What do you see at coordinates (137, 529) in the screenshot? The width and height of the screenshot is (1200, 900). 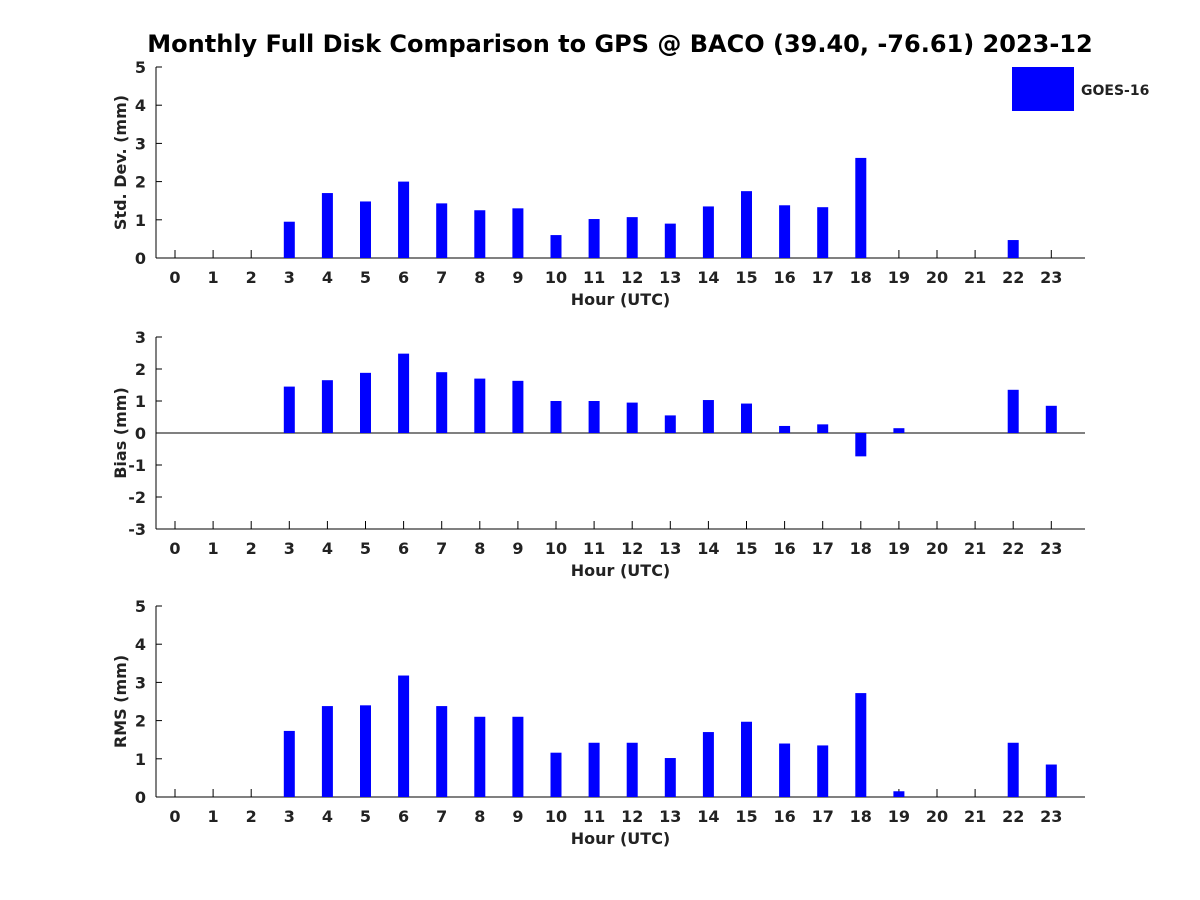 I see `y-tick-label: -3` at bounding box center [137, 529].